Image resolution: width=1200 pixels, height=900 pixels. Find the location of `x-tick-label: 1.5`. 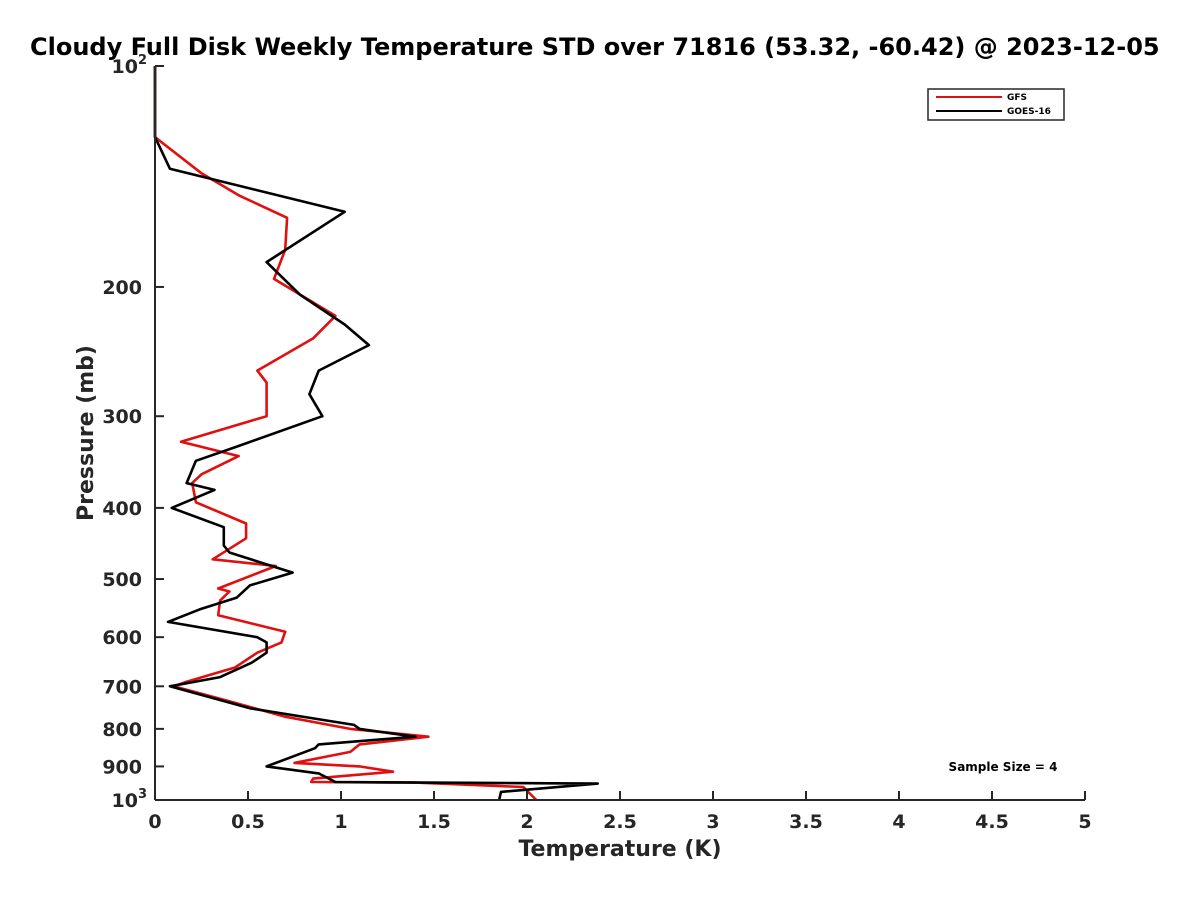

x-tick-label: 1.5 is located at coordinates (434, 822).